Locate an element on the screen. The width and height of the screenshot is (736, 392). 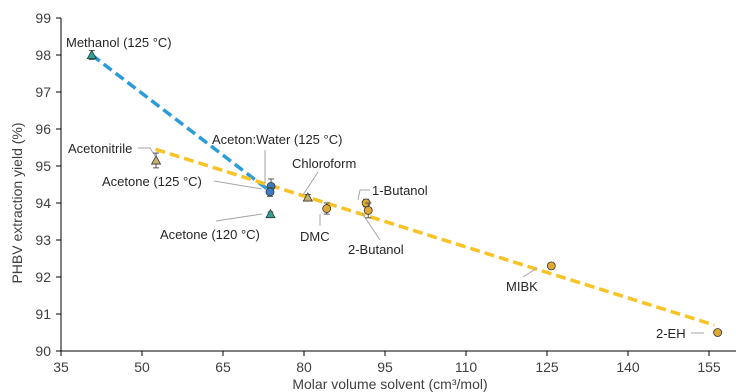
x-tick-label: 95 is located at coordinates (385, 367).